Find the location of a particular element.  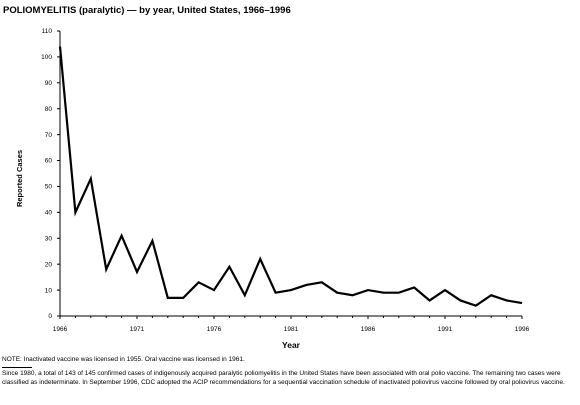

x-tick-label: 1981 is located at coordinates (291, 329).